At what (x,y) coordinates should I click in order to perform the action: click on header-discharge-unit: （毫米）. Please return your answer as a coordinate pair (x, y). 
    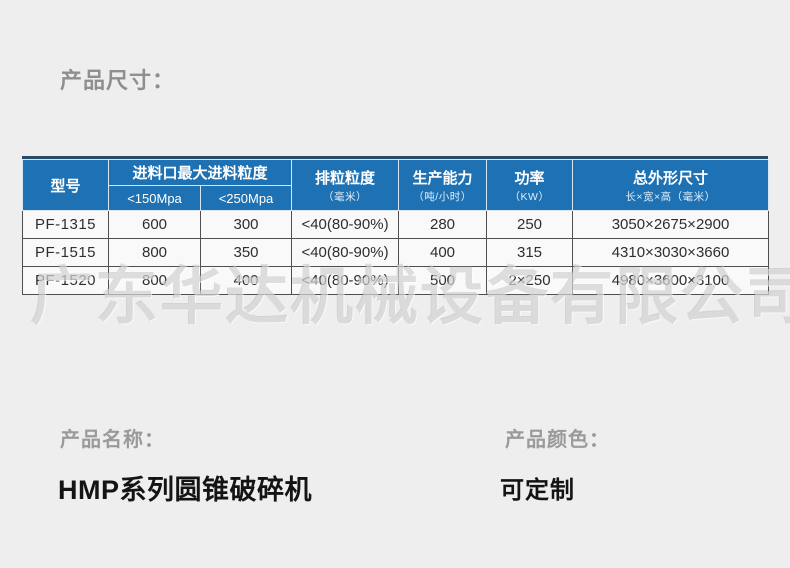
    Looking at the image, I should click on (345, 196).